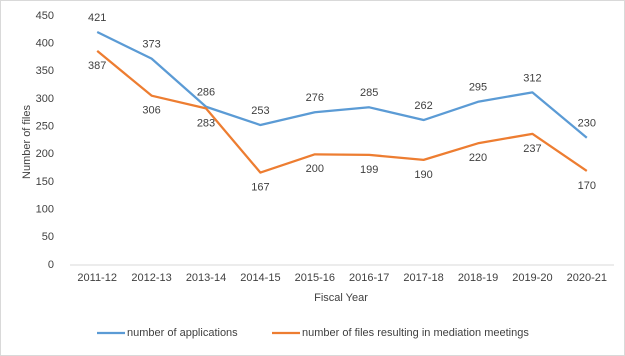 This screenshot has height=356, width=625. I want to click on data-label: 421, so click(97, 18).